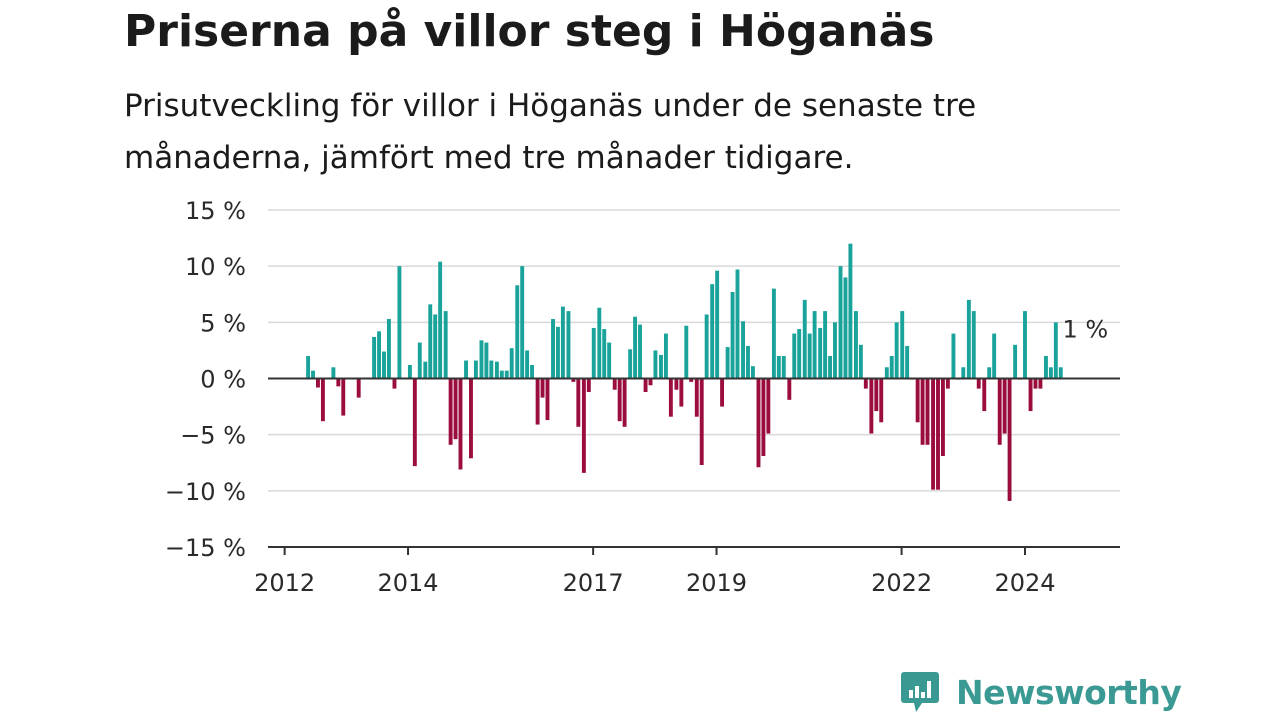  What do you see at coordinates (1069, 692) in the screenshot?
I see `brand-name: Newsworthy` at bounding box center [1069, 692].